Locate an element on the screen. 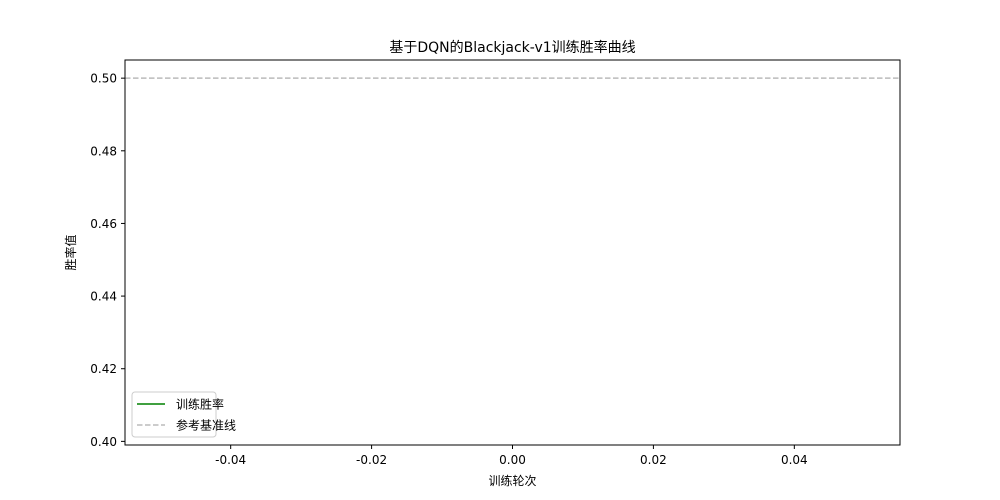  y-axis-label: 胜率值 is located at coordinates (70, 252).